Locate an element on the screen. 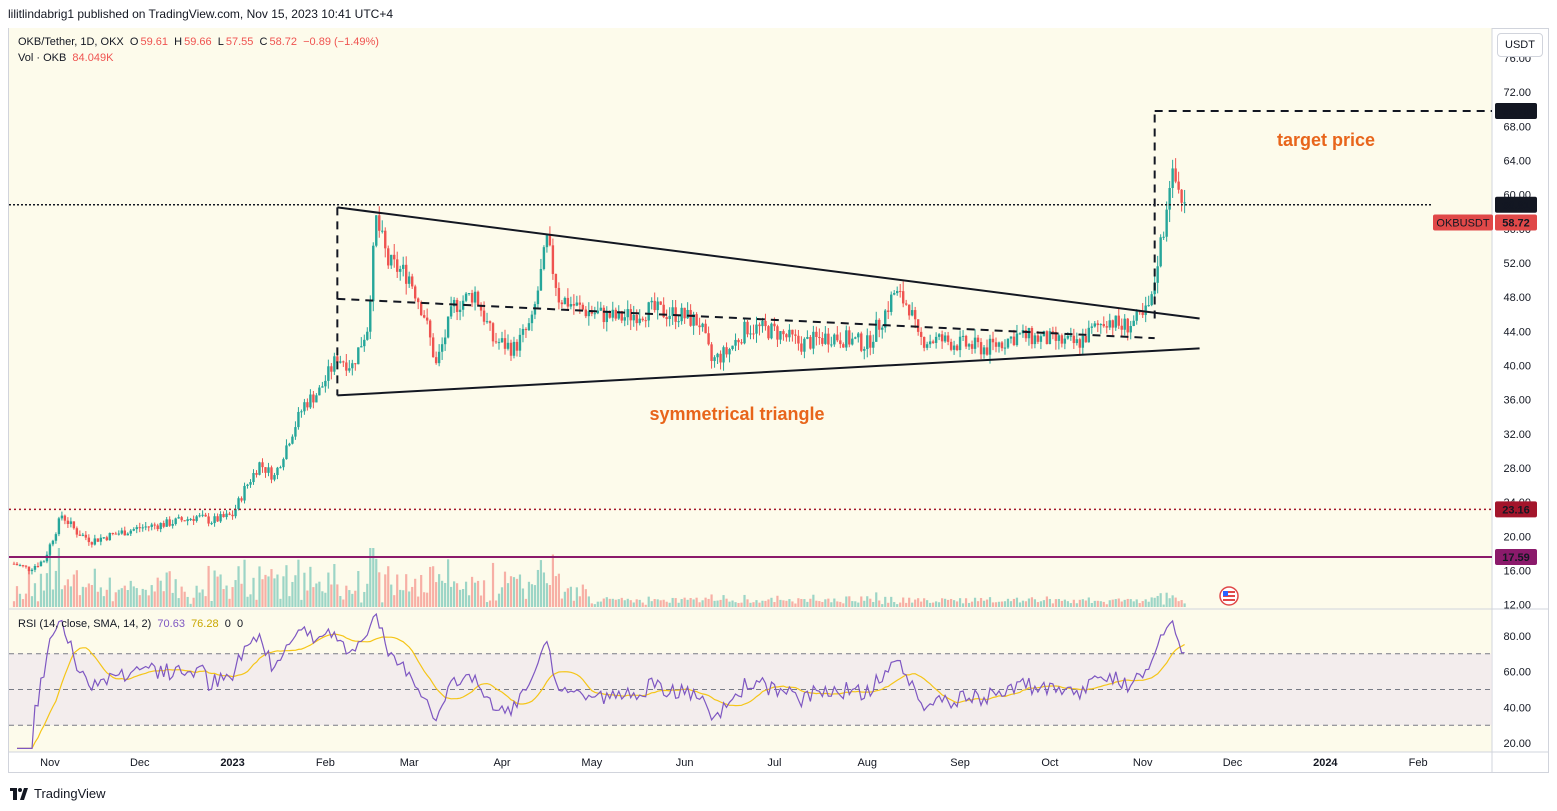 This screenshot has height=811, width=1557. price-tick-label: 36.00 is located at coordinates (1517, 401).